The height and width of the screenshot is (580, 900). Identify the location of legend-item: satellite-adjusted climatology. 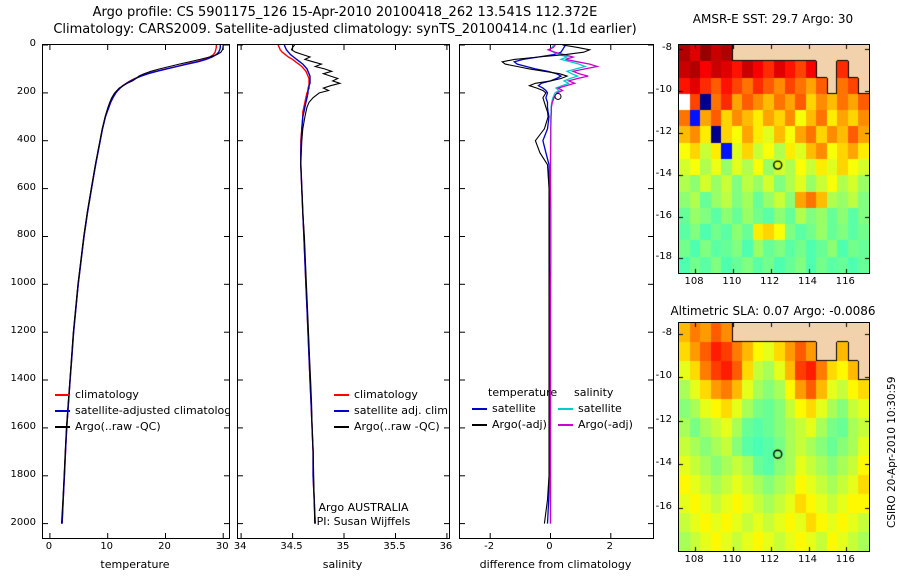
(142, 411).